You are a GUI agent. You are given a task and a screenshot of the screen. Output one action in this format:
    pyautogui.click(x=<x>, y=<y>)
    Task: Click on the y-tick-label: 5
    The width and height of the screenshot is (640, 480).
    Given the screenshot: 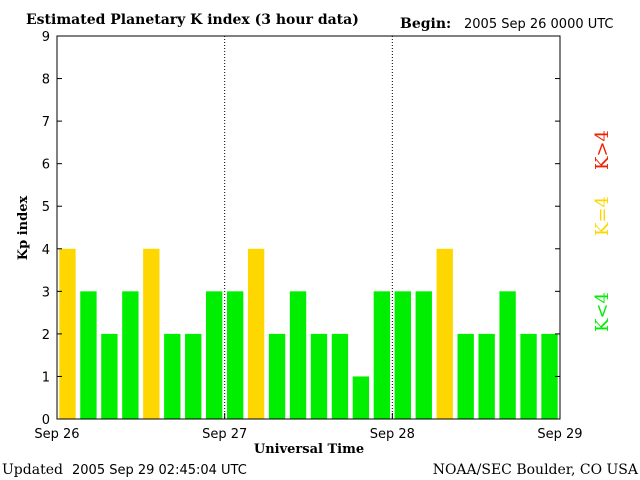 What is the action you would take?
    pyautogui.click(x=46, y=207)
    